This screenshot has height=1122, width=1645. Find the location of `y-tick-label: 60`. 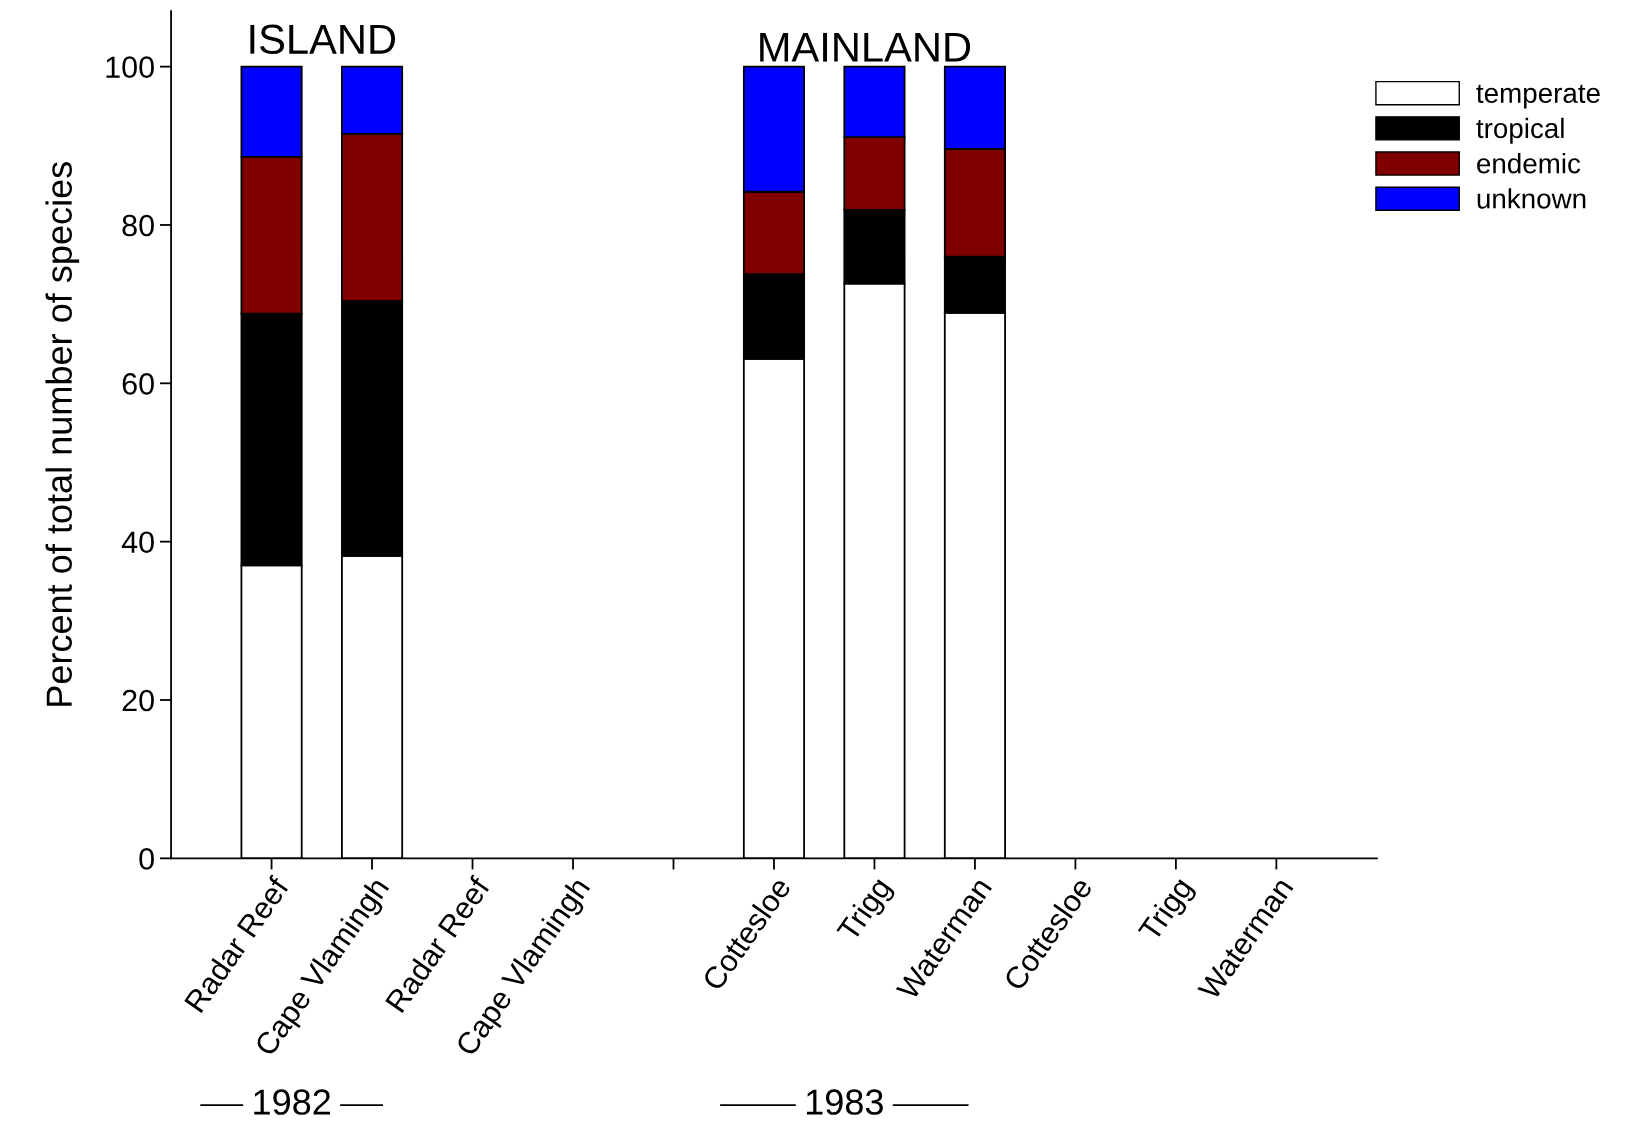

y-tick-label: 60 is located at coordinates (138, 384).